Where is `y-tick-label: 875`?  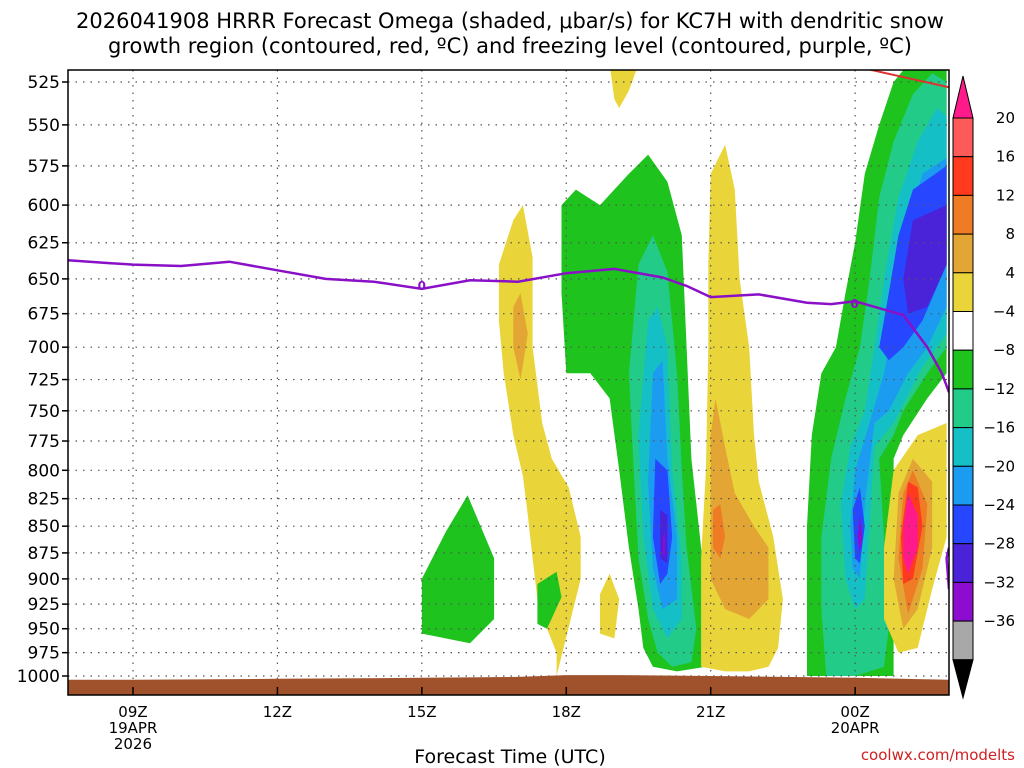
y-tick-label: 875 is located at coordinates (44, 554).